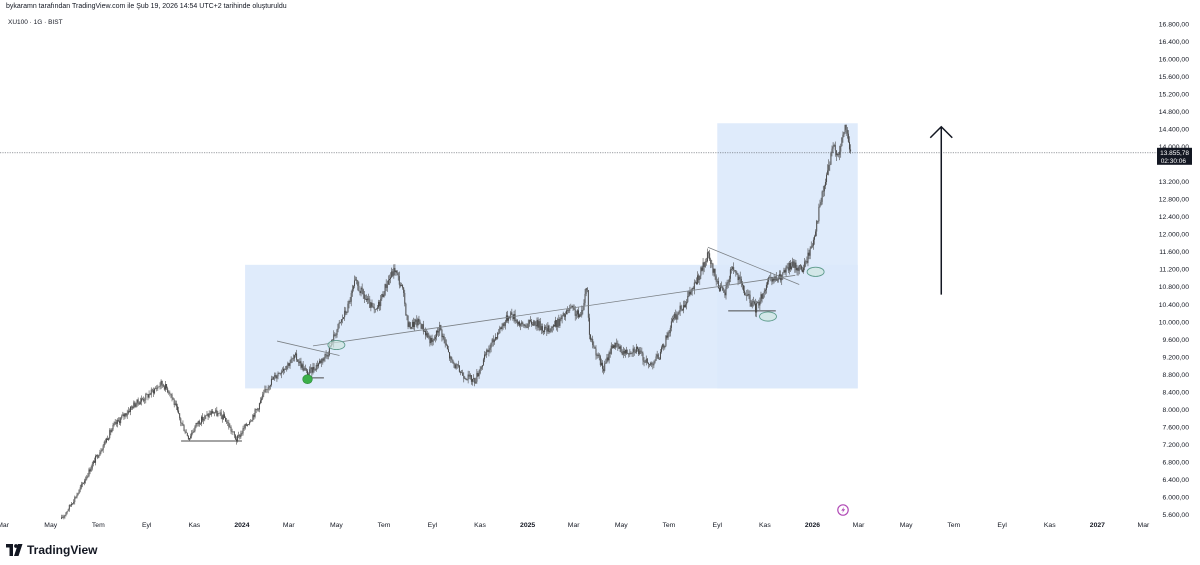  Describe the element at coordinates (1174, 287) in the screenshot. I see `y-tick-label: 10.800,00` at that location.